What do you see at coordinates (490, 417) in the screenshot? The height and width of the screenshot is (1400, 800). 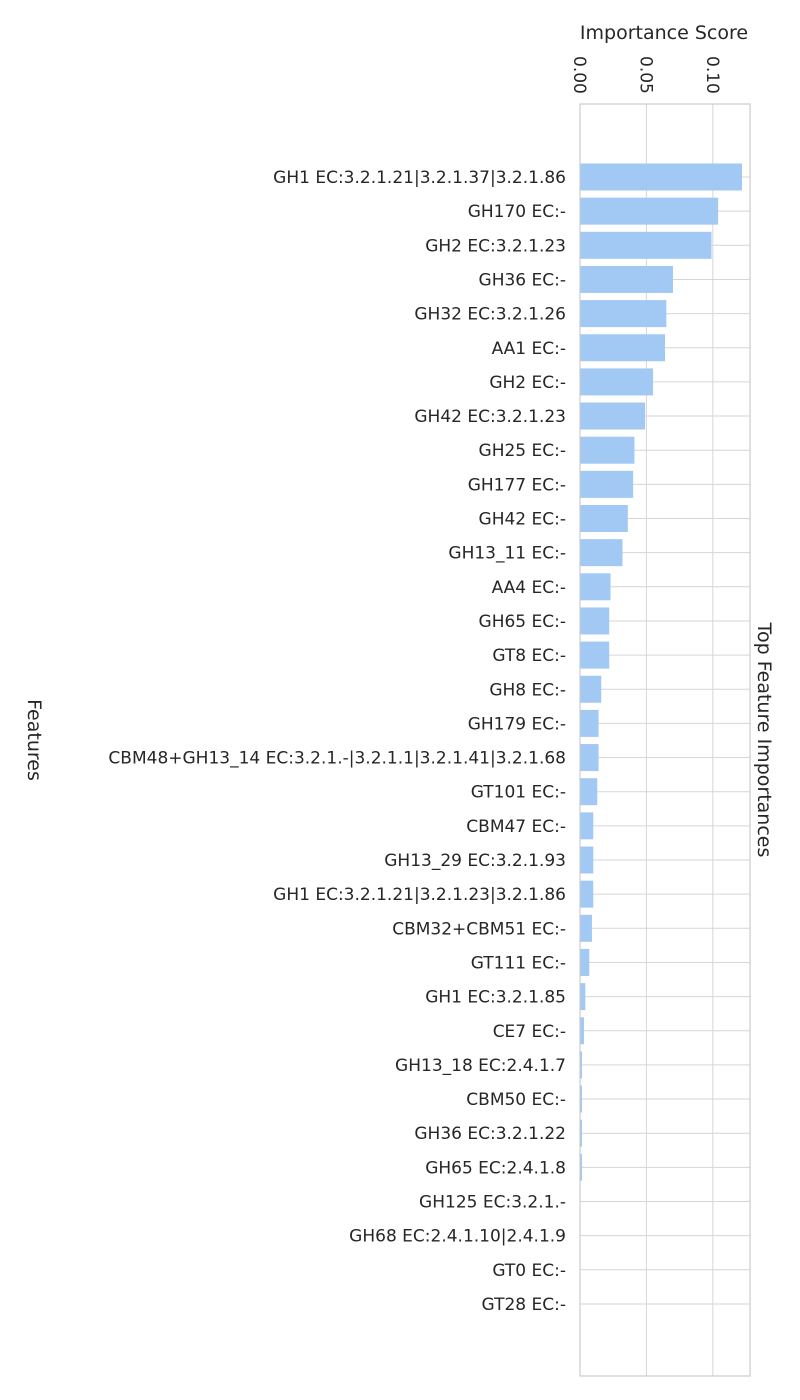 I see `category-label: GH42 EC:3.2.1.23` at bounding box center [490, 417].